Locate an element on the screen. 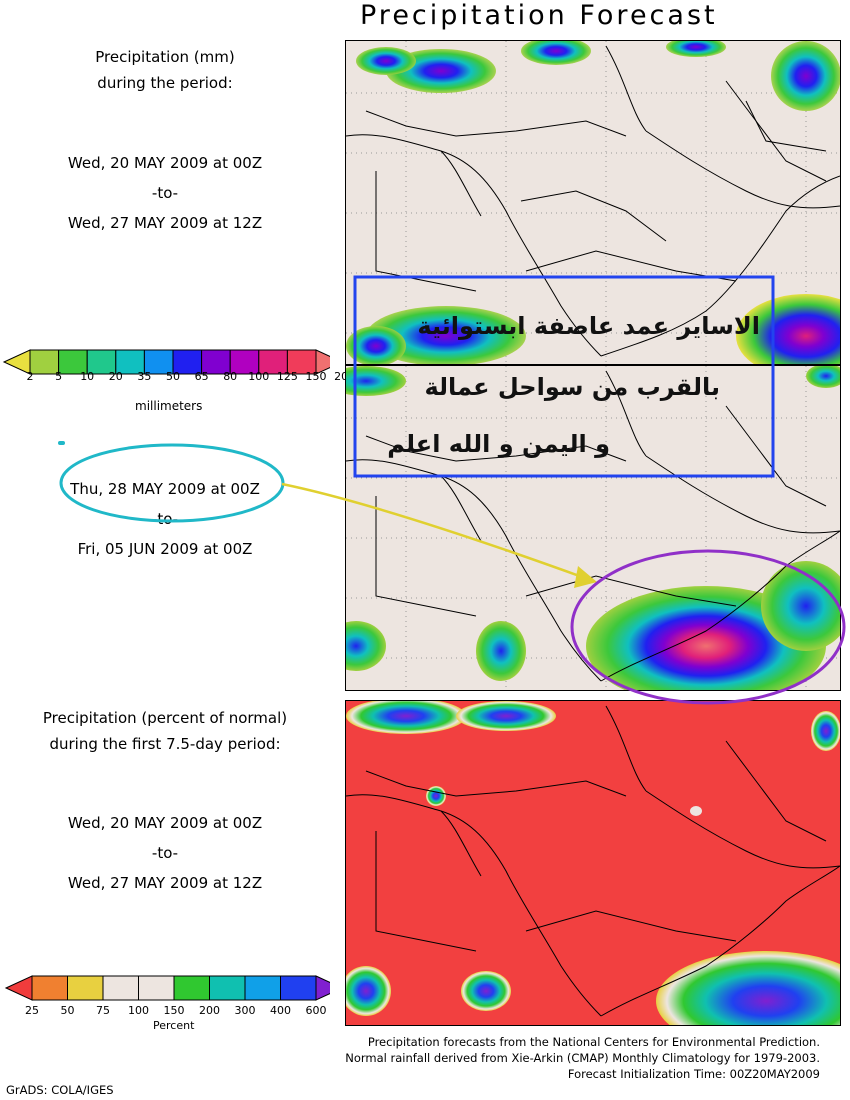 The height and width of the screenshot is (1100, 850). legend-mm-ticks: 25102035506580100125150200 is located at coordinates (178, 378).